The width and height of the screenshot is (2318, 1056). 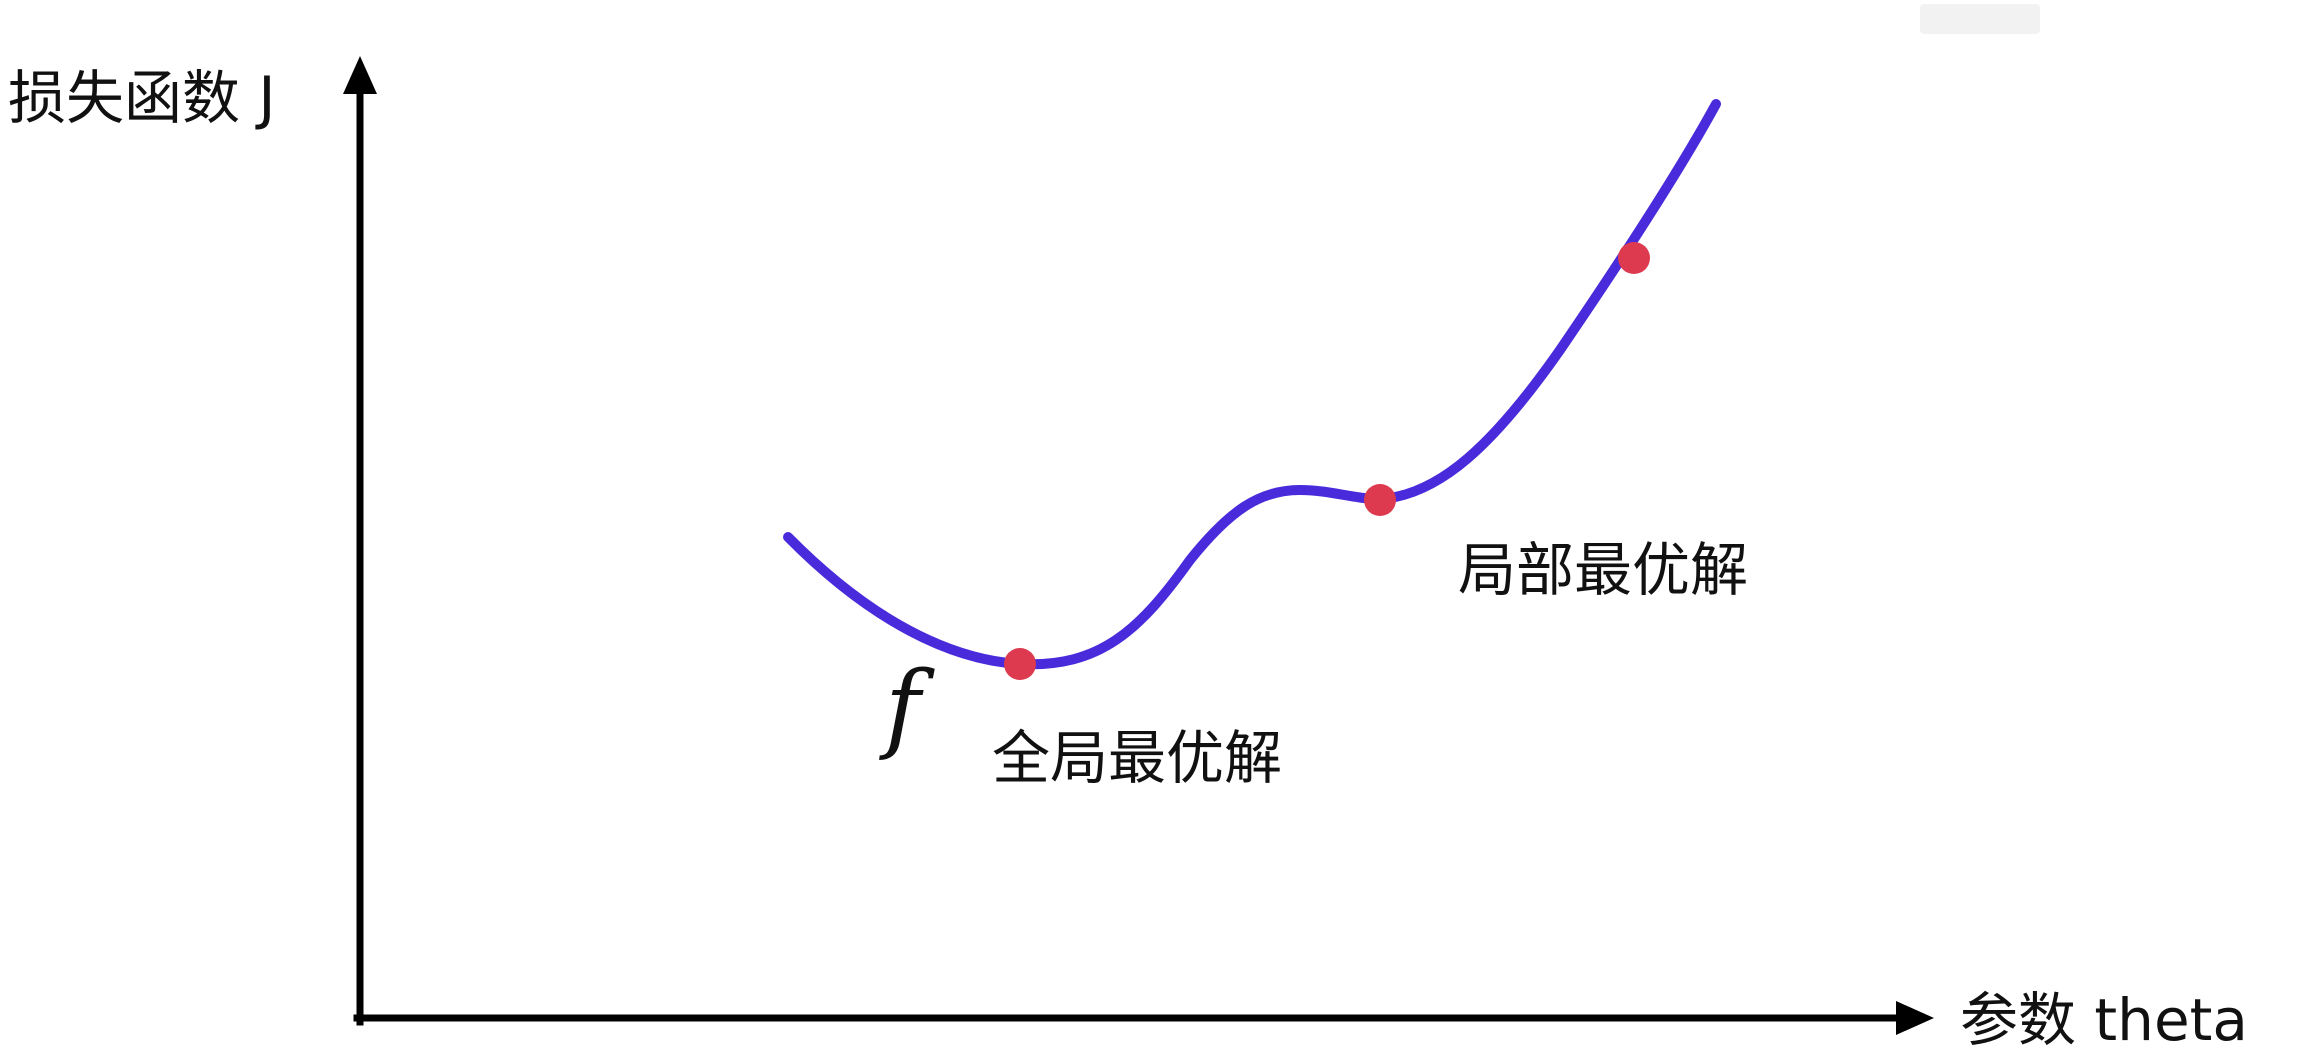 I want to click on local-optimum-point, so click(x=1380, y=500).